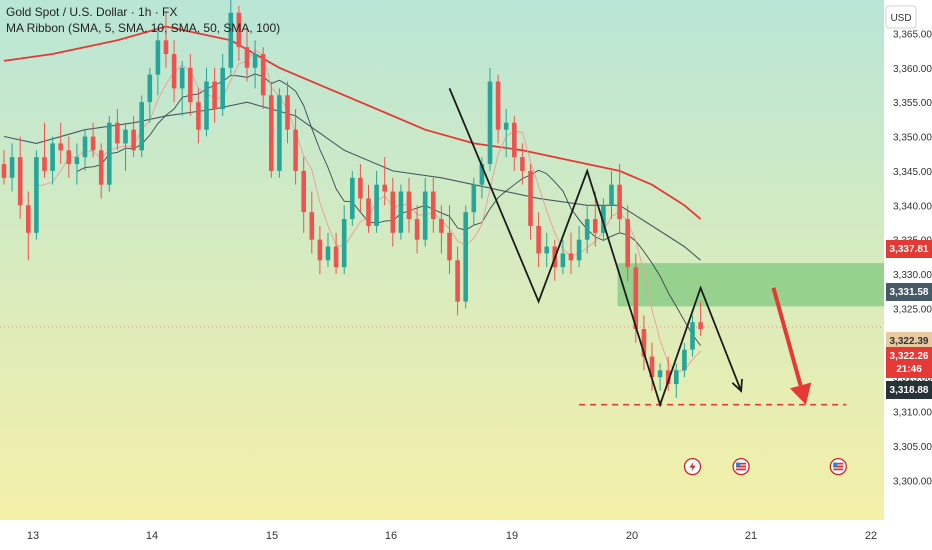 Image resolution: width=932 pixels, height=550 pixels. Describe the element at coordinates (512, 536) in the screenshot. I see `x-tick-label: 19` at that location.